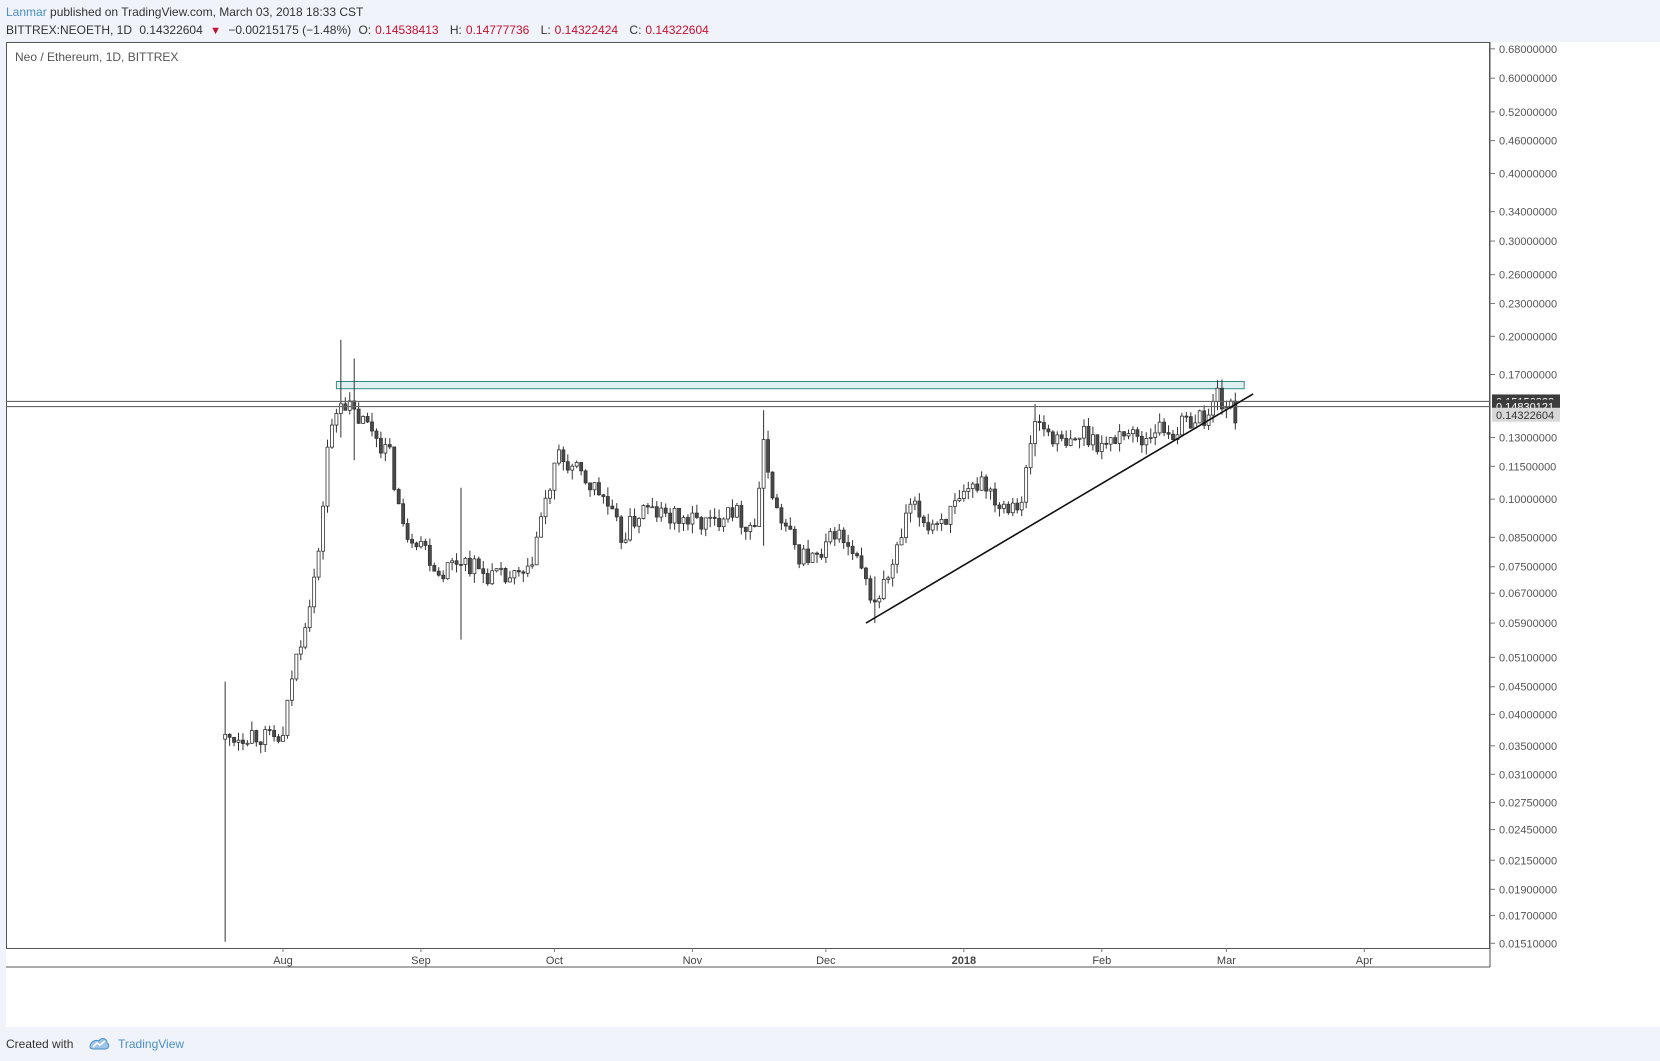 The width and height of the screenshot is (1660, 1061). I want to click on time-tick-label: Mar, so click(1226, 961).